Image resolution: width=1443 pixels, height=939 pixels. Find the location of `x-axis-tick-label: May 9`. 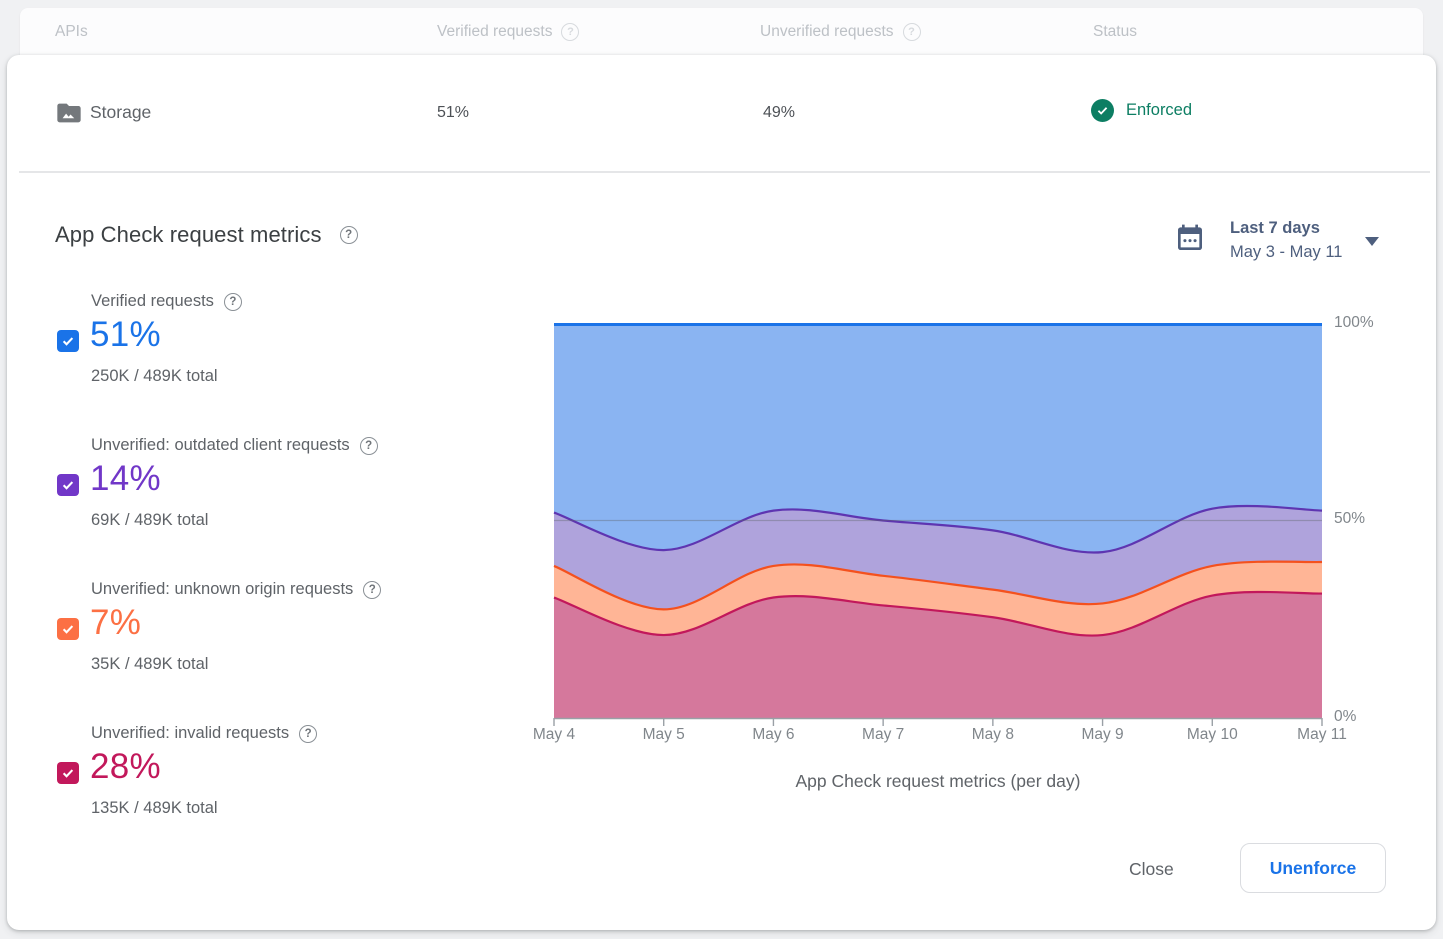

x-axis-tick-label: May 9 is located at coordinates (1102, 734).